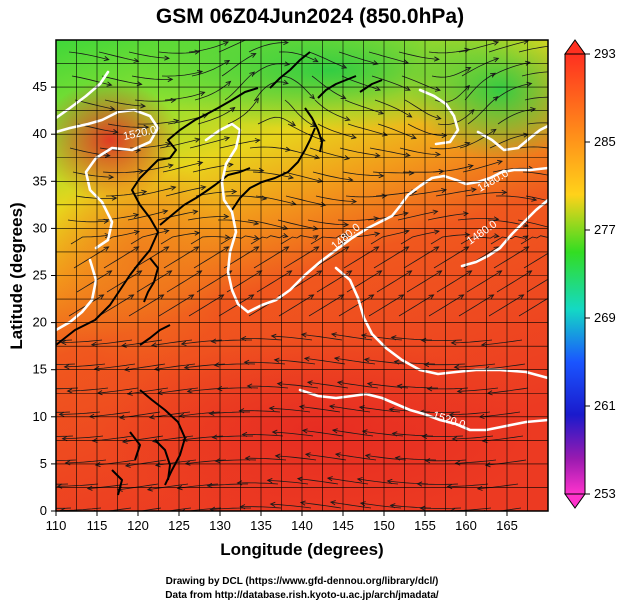 Image resolution: width=619 pixels, height=605 pixels. Describe the element at coordinates (43, 510) in the screenshot. I see `y-tick-label: 0` at that location.